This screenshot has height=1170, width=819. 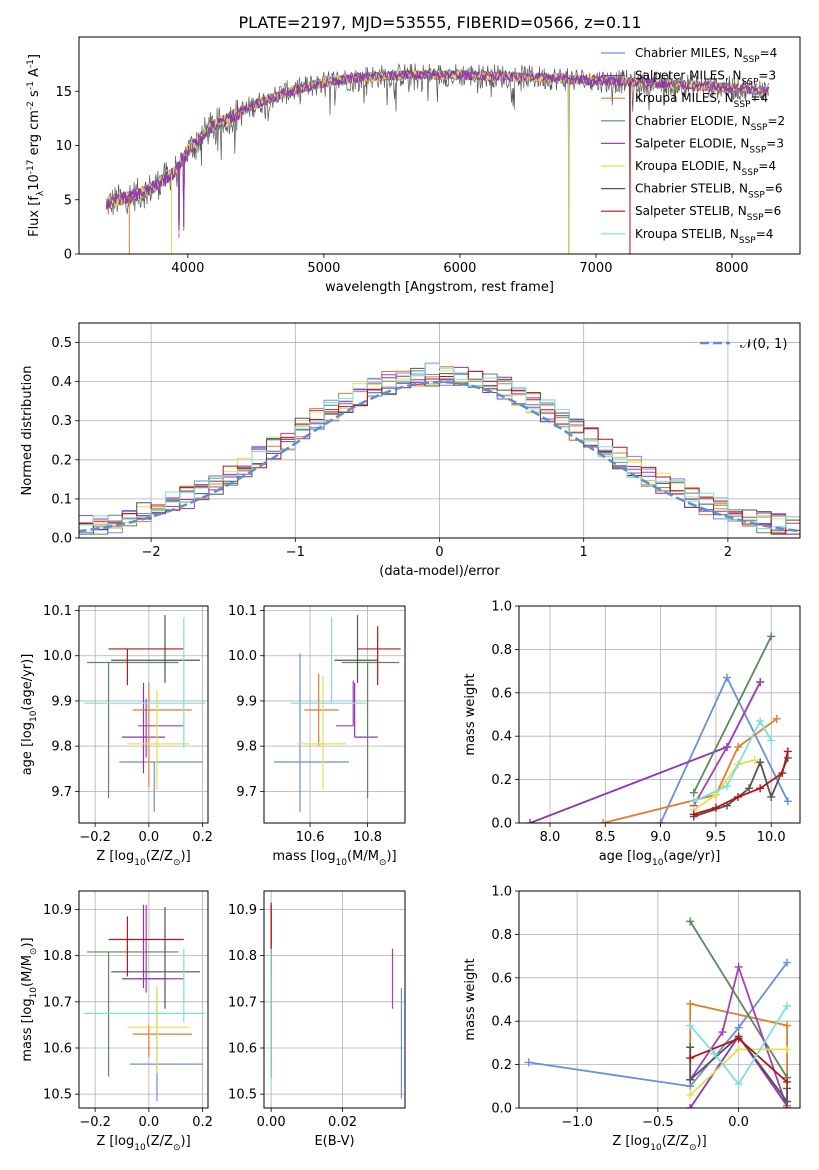 What do you see at coordinates (323, 268) in the screenshot?
I see `x-tick-label: 5000` at bounding box center [323, 268].